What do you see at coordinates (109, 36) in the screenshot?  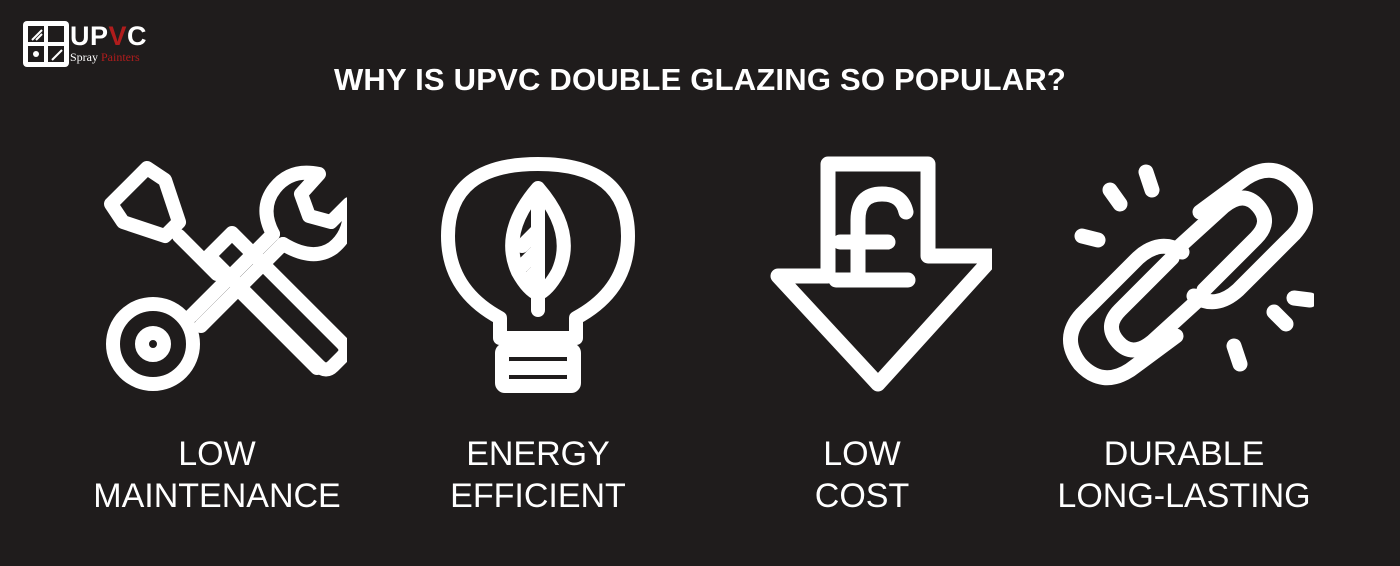 I see `brand-wordmark: UPVC` at bounding box center [109, 36].